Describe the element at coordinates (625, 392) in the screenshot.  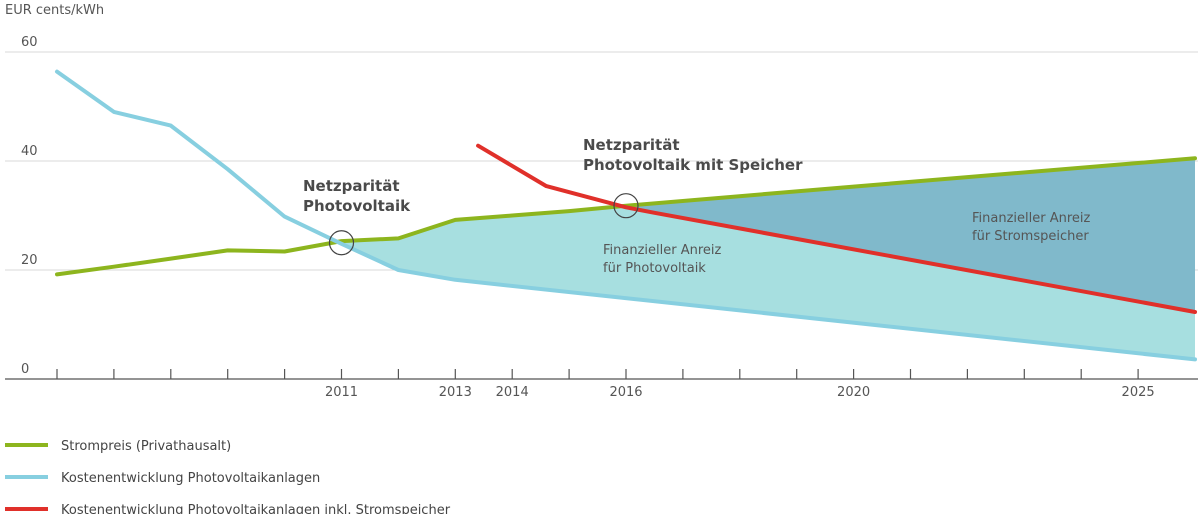
I see `x-tick-label-2016: 2016` at that location.